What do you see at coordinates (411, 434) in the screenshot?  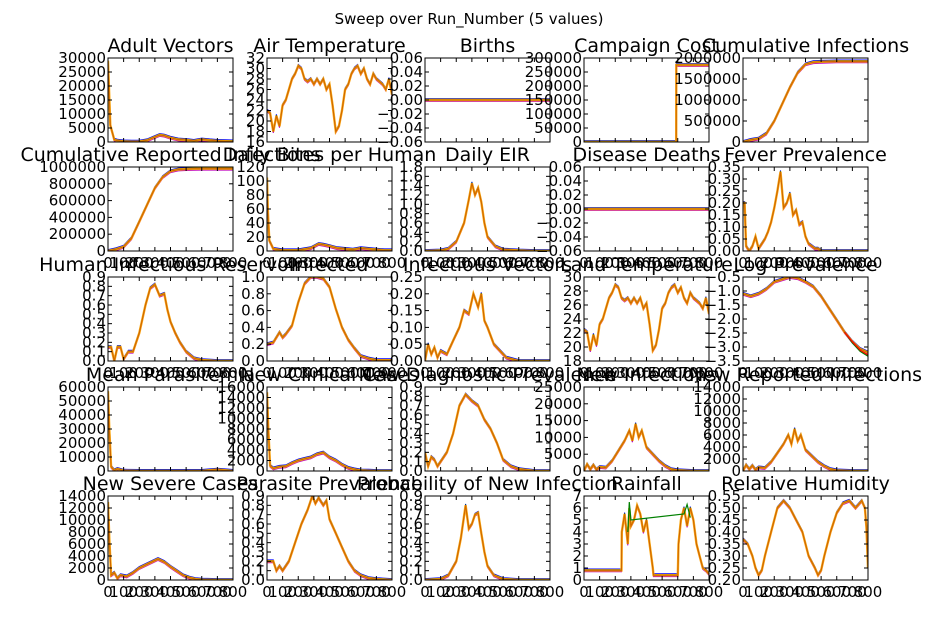 I see `y-tick-label: 0.4` at bounding box center [411, 434].